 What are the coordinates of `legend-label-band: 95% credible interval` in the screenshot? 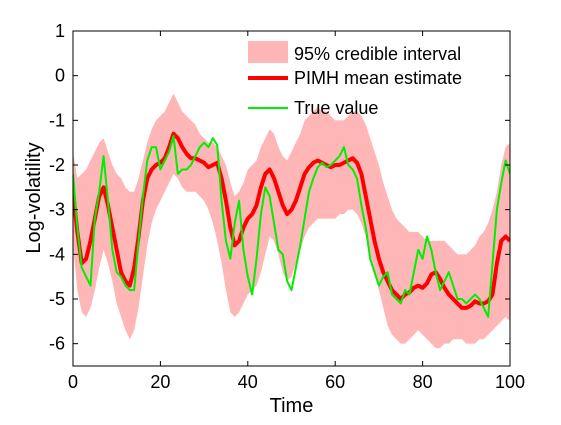 It's located at (377, 54).